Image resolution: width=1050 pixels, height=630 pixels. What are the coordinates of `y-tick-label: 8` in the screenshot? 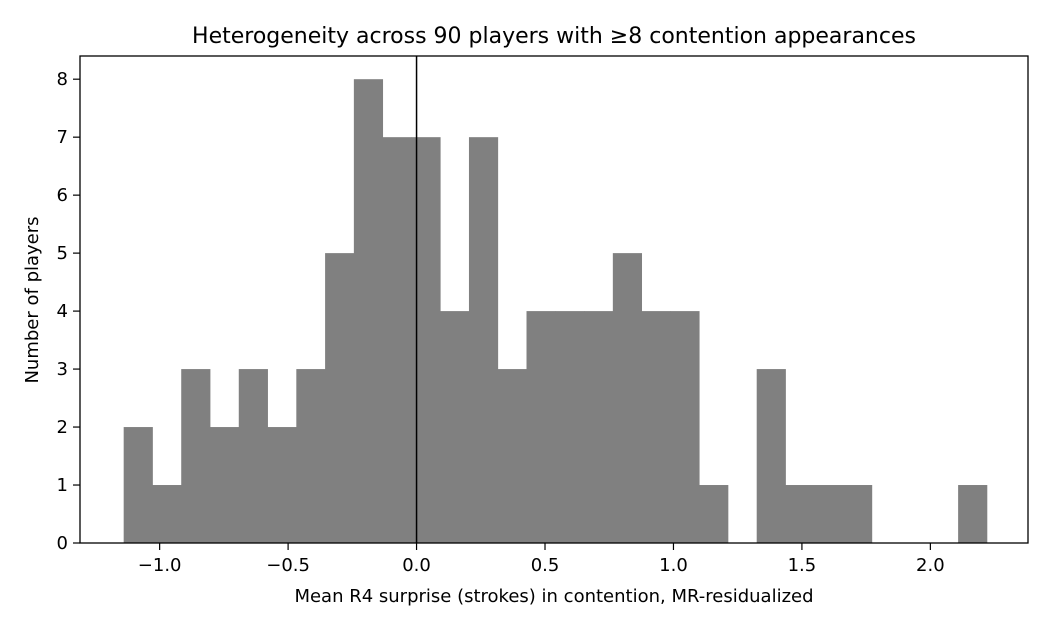 It's located at (62, 79).